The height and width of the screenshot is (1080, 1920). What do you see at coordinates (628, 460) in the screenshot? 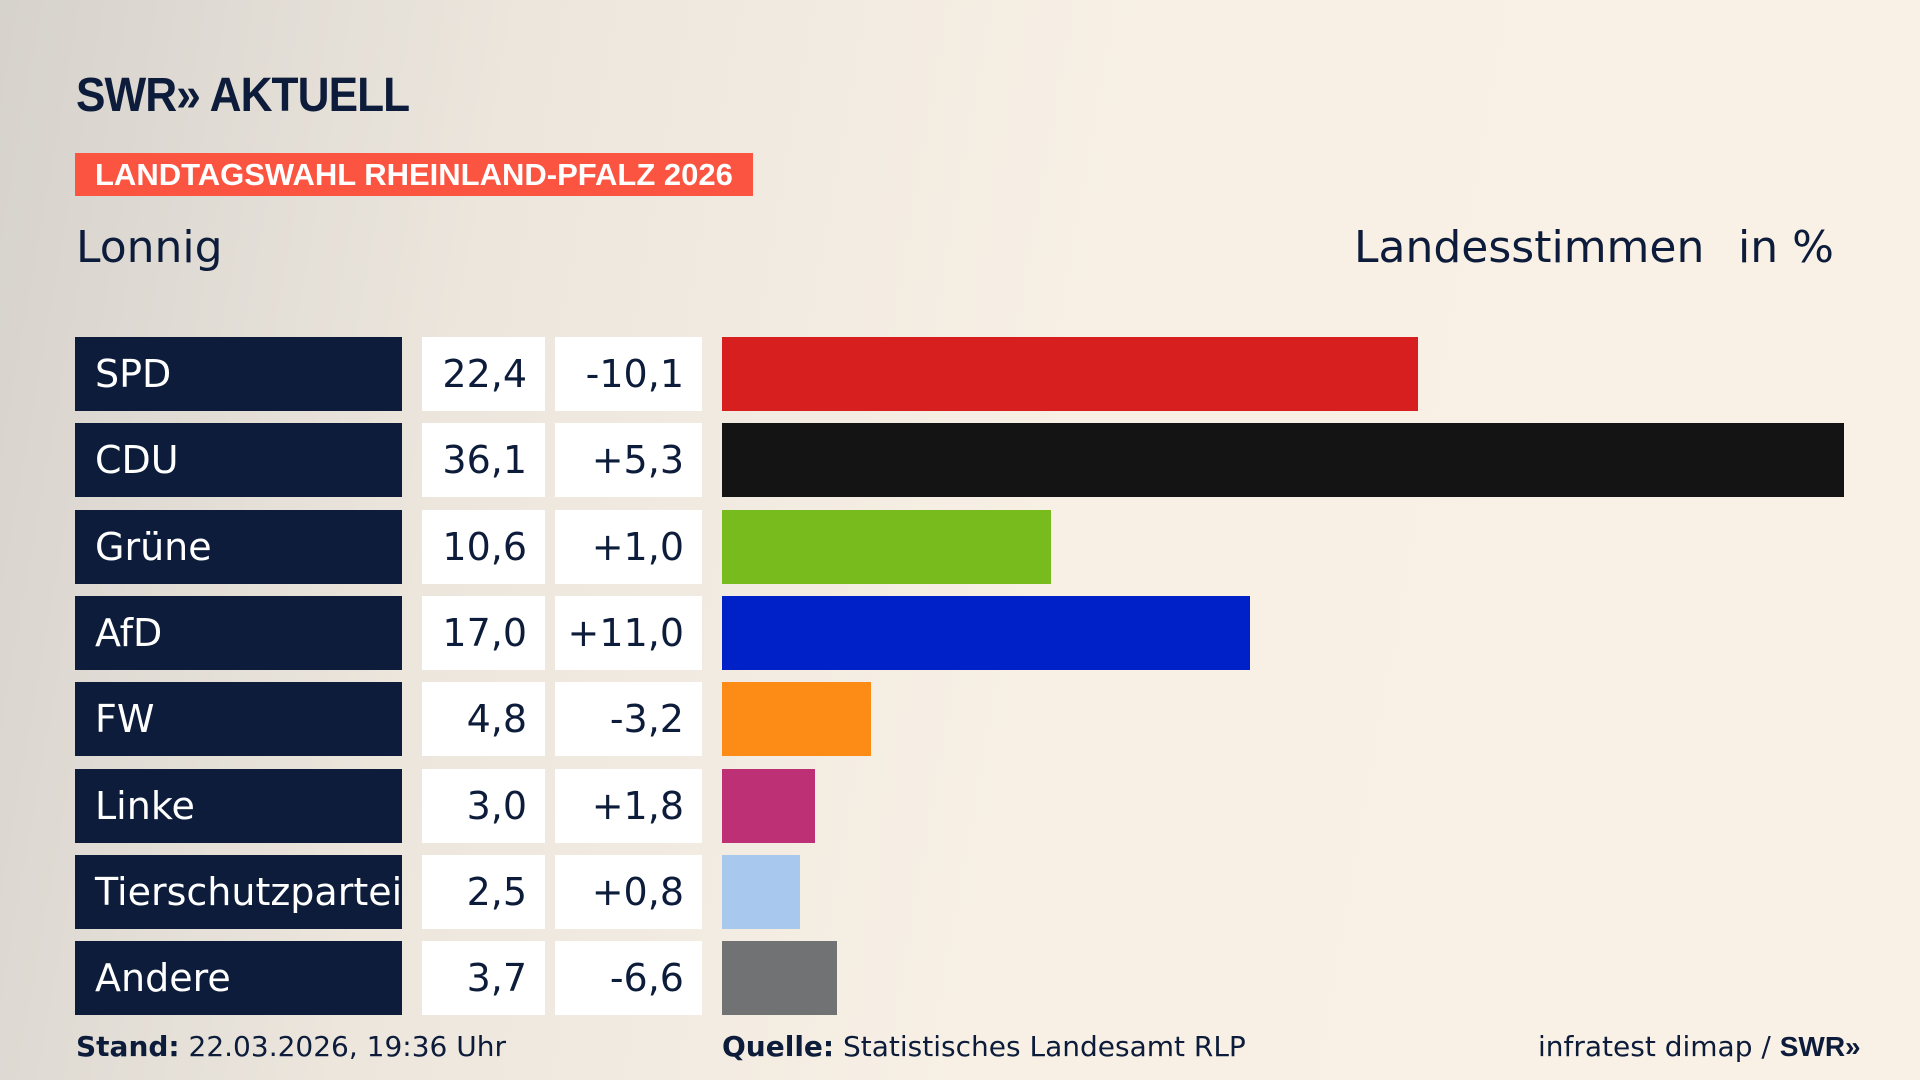
I see `change-label: +5,3` at bounding box center [628, 460].